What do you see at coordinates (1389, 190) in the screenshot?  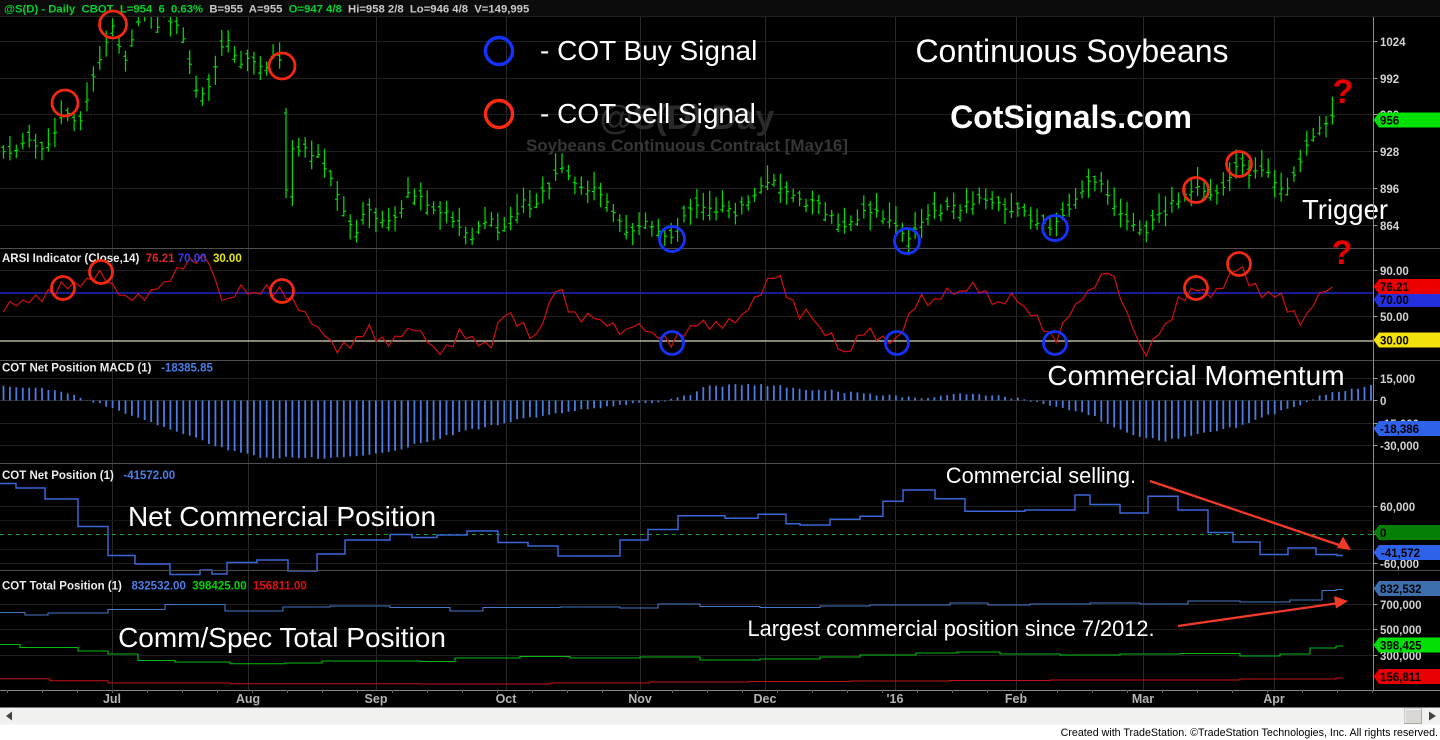 I see `svg-text: 896` at bounding box center [1389, 190].